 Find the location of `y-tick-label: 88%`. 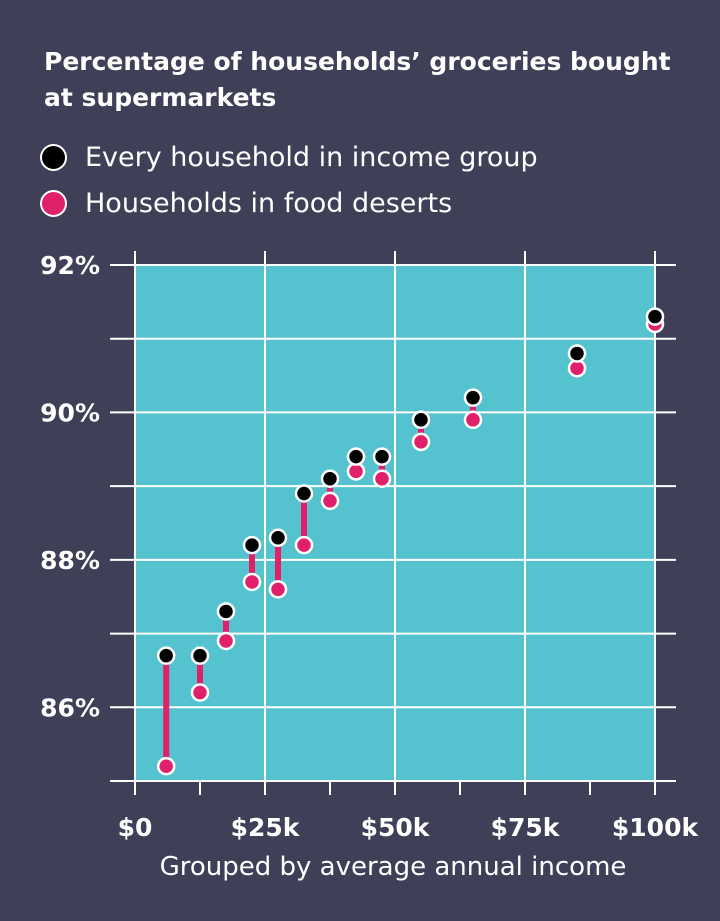

y-tick-label: 88% is located at coordinates (70, 560).